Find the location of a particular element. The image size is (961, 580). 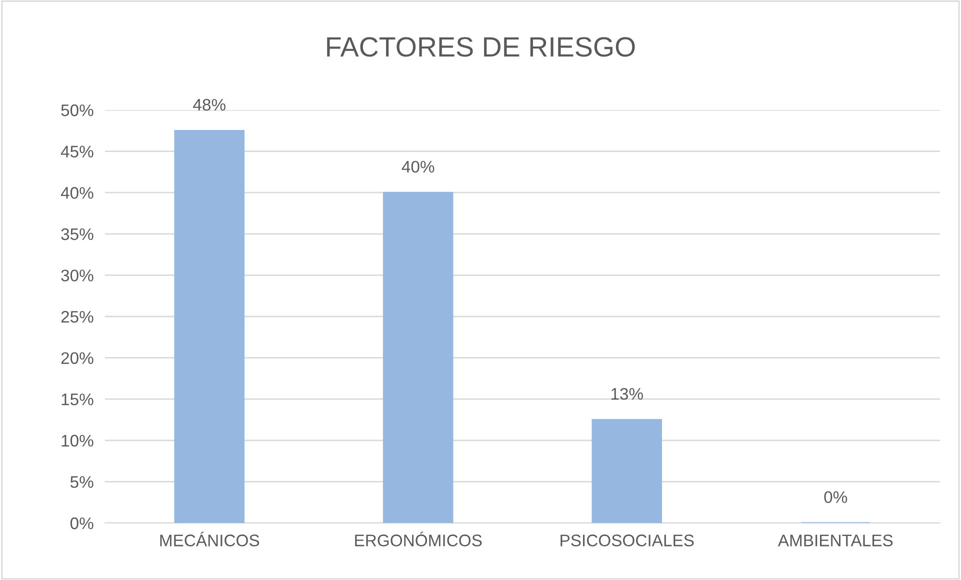

y-tick-label: 0% is located at coordinates (82, 523).